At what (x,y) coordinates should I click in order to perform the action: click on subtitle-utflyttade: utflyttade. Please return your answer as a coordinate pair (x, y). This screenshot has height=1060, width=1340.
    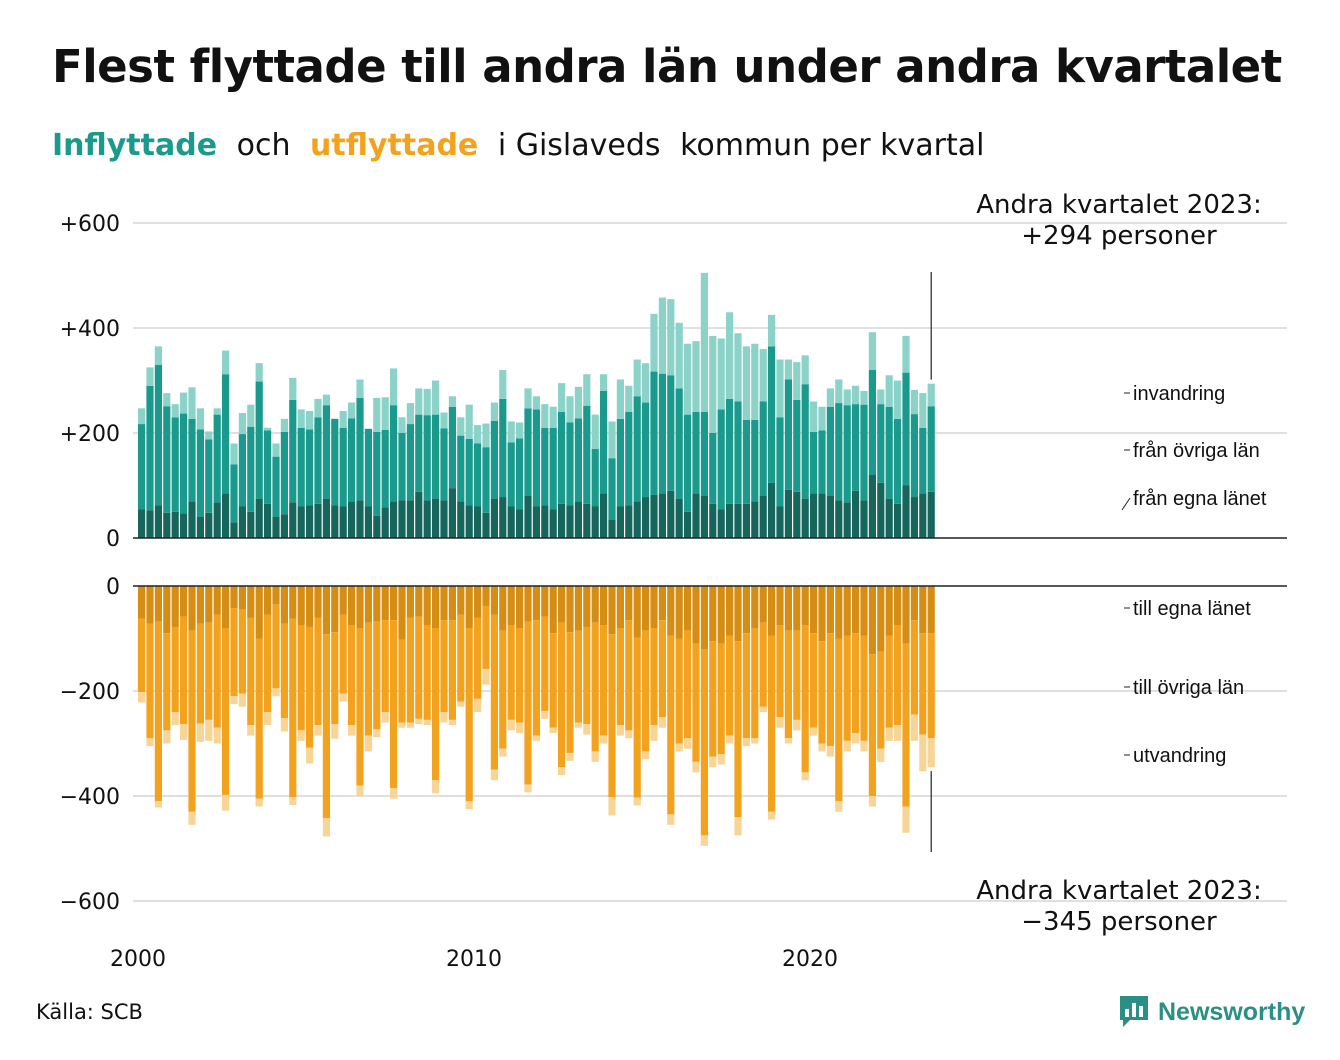
    Looking at the image, I should click on (394, 145).